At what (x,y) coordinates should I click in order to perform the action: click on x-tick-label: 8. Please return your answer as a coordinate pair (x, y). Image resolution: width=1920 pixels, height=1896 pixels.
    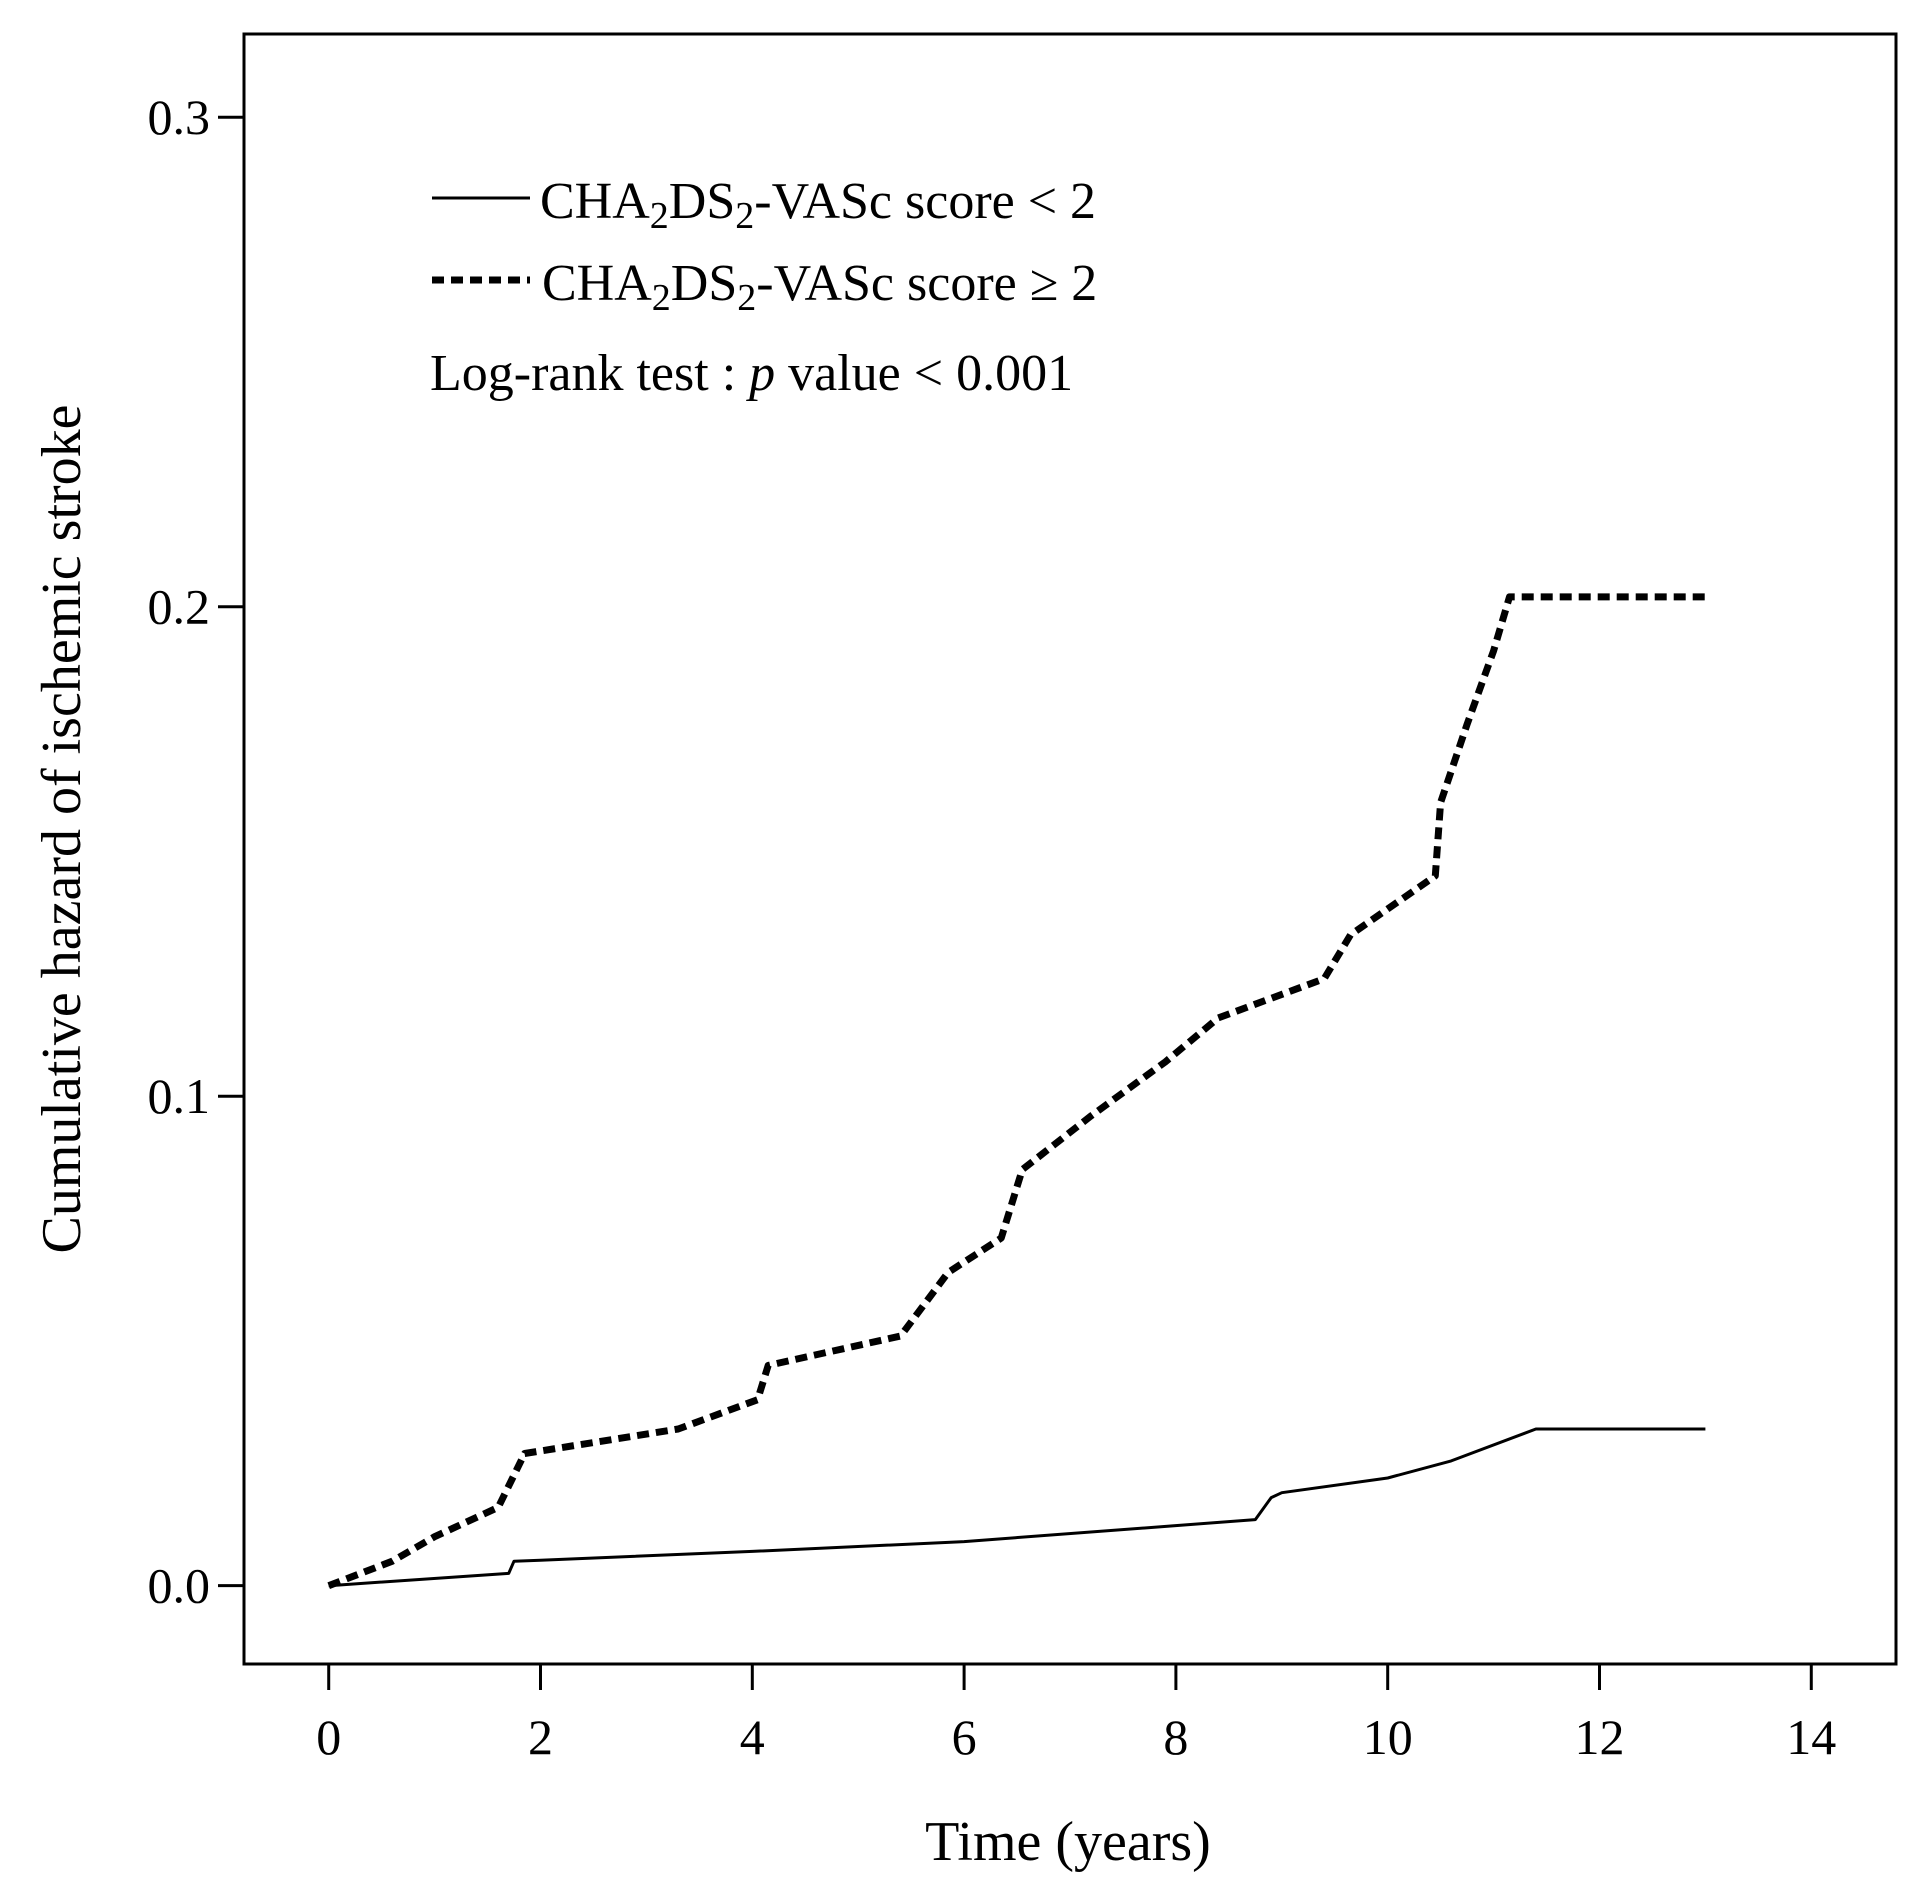
    Looking at the image, I should click on (1175, 1737).